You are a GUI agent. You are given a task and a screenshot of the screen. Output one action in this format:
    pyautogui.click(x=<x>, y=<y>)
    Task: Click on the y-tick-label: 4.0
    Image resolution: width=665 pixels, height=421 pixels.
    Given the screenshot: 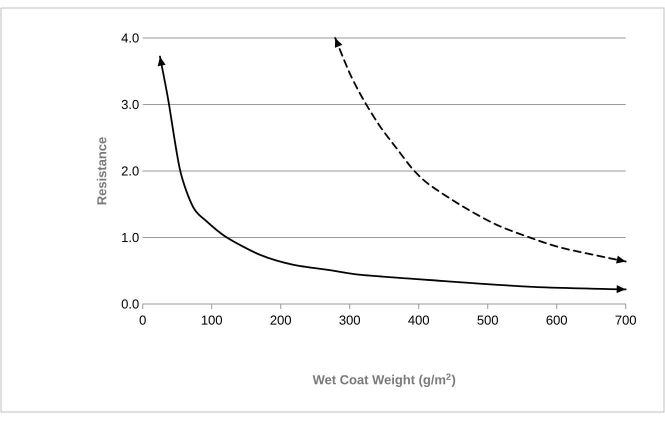 What is the action you would take?
    pyautogui.click(x=130, y=38)
    